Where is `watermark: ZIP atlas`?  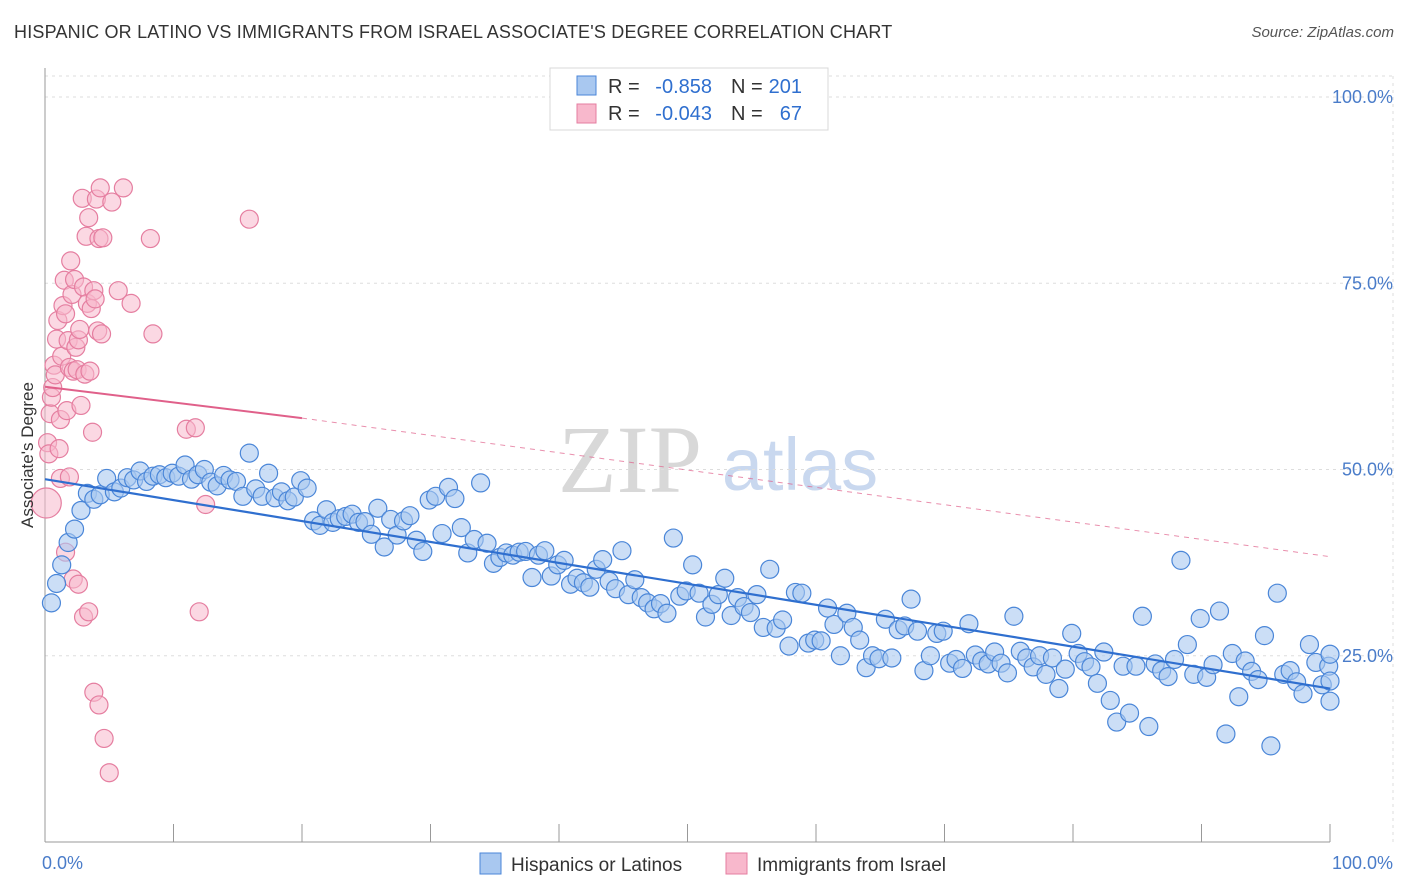
watermark: ZIP atlas is located at coordinates (718, 459).